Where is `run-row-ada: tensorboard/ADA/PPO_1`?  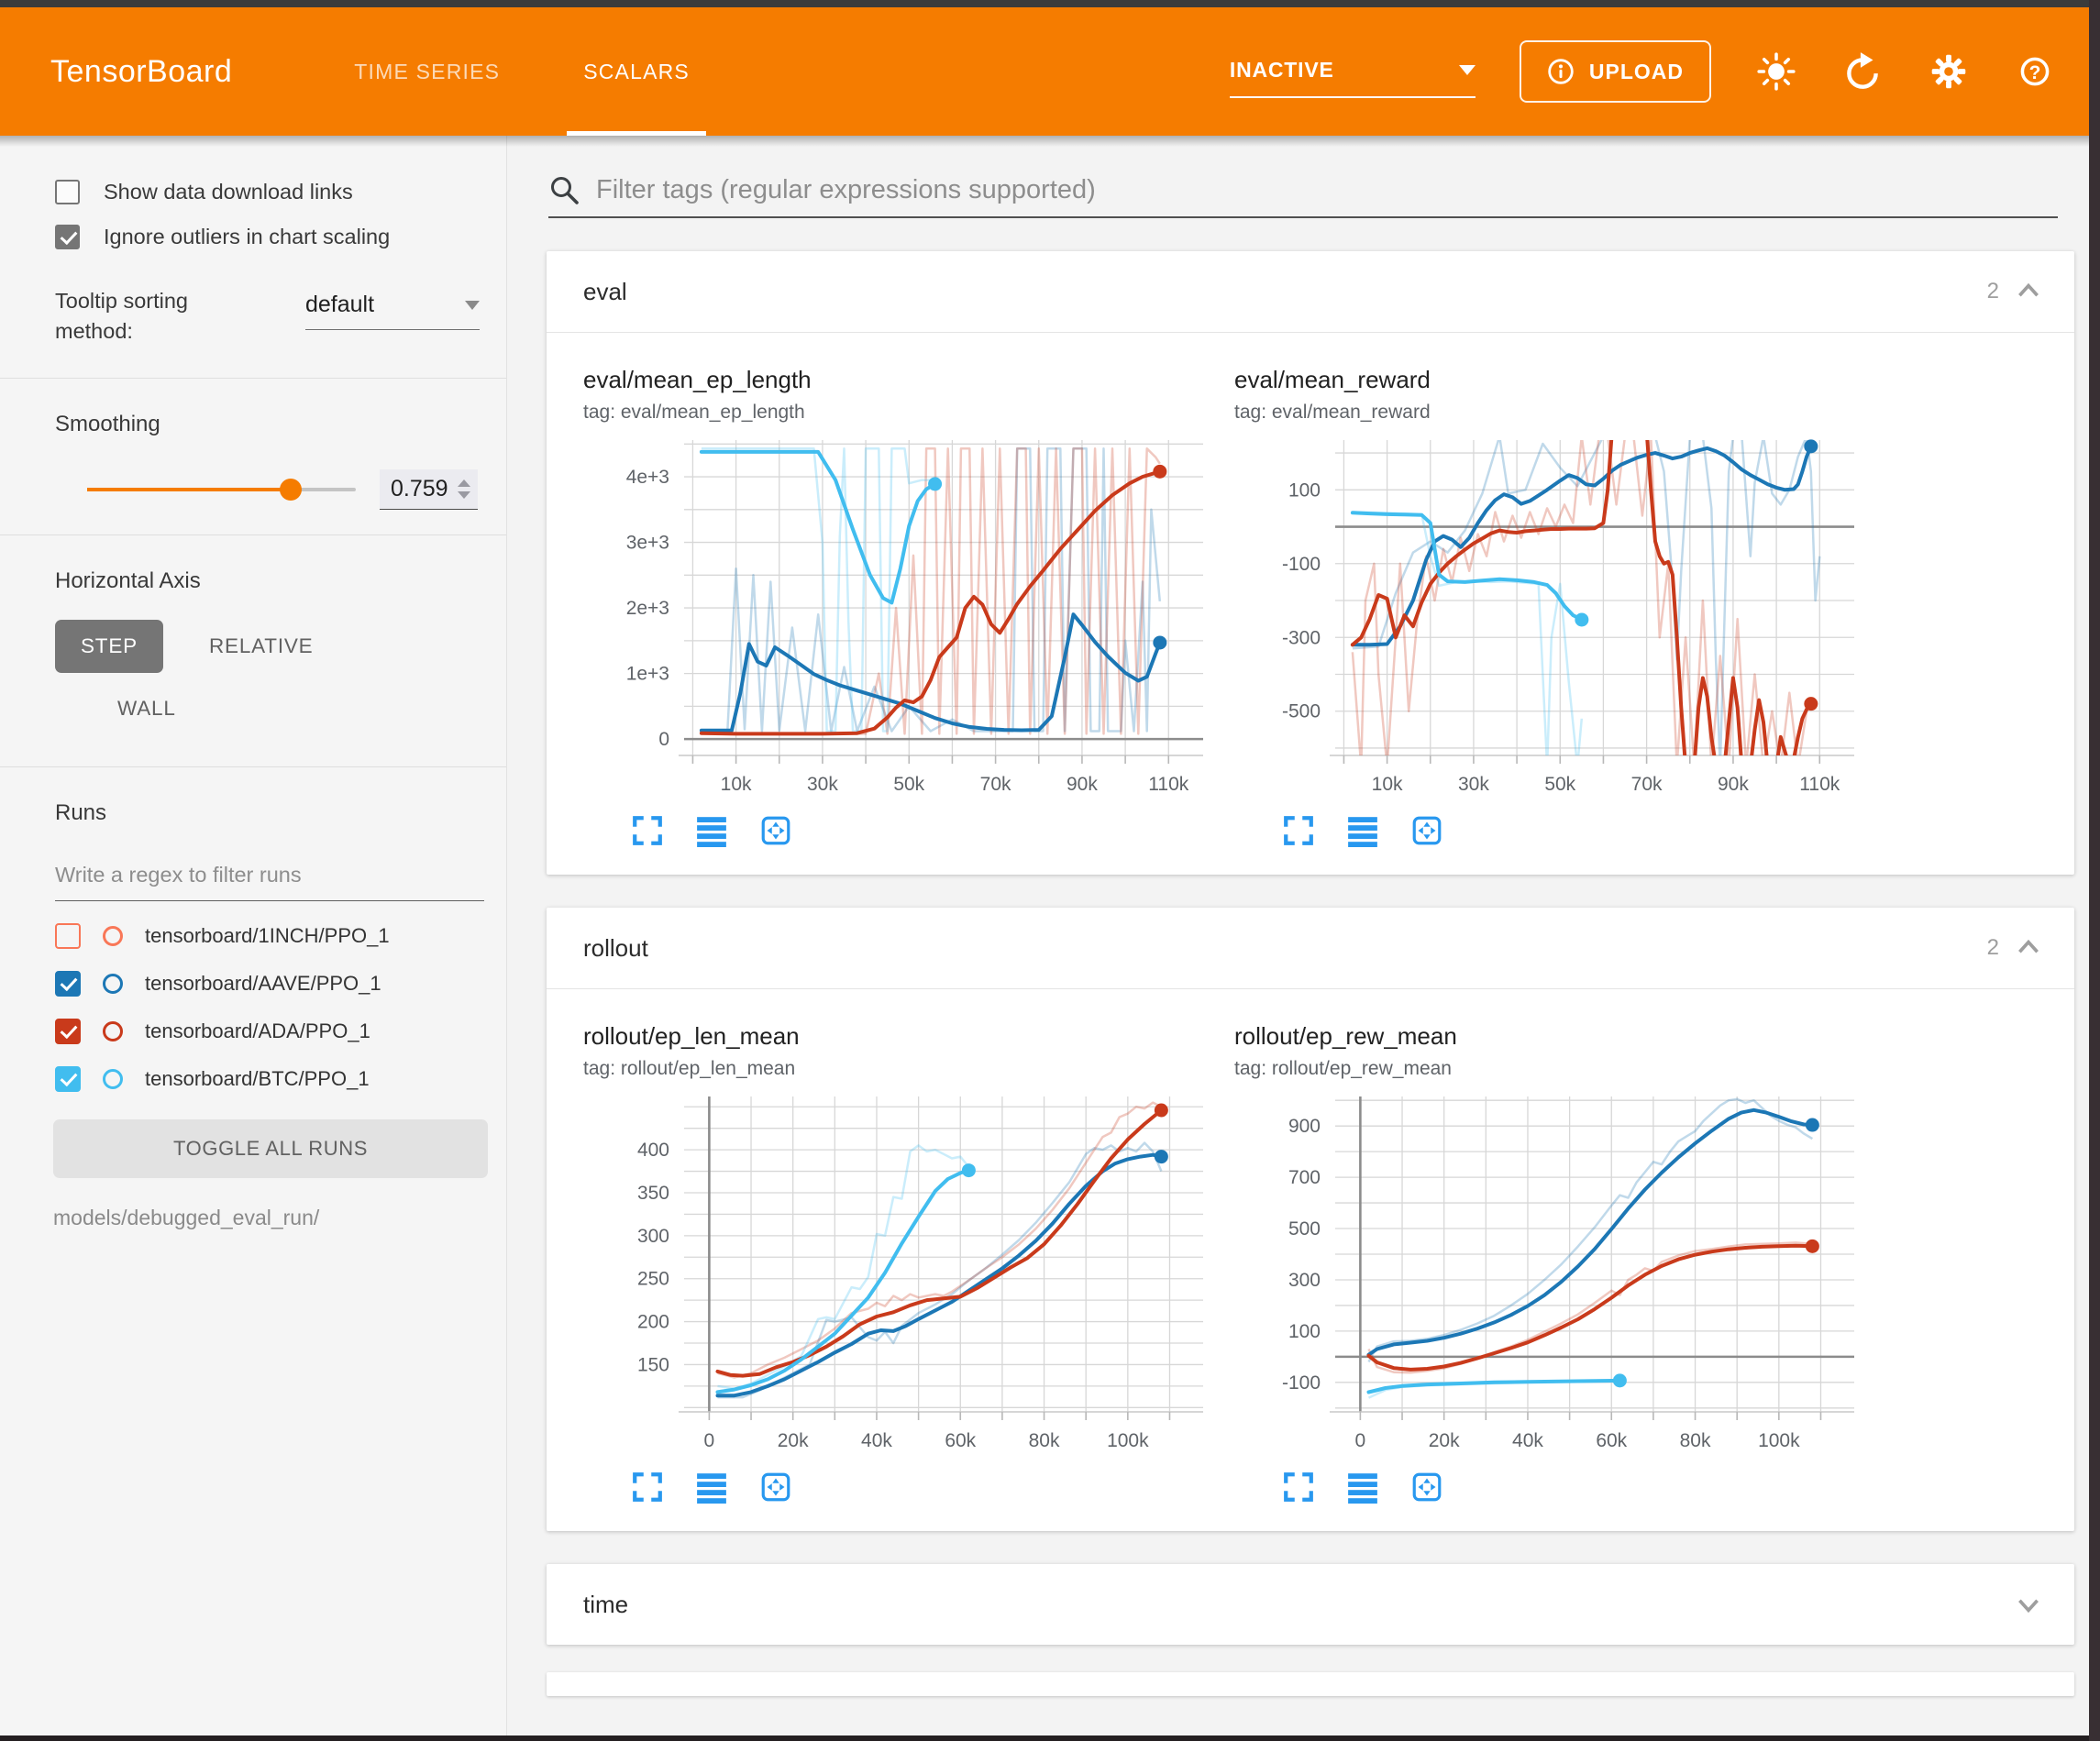 run-row-ada: tensorboard/ADA/PPO_1 is located at coordinates (280, 1031).